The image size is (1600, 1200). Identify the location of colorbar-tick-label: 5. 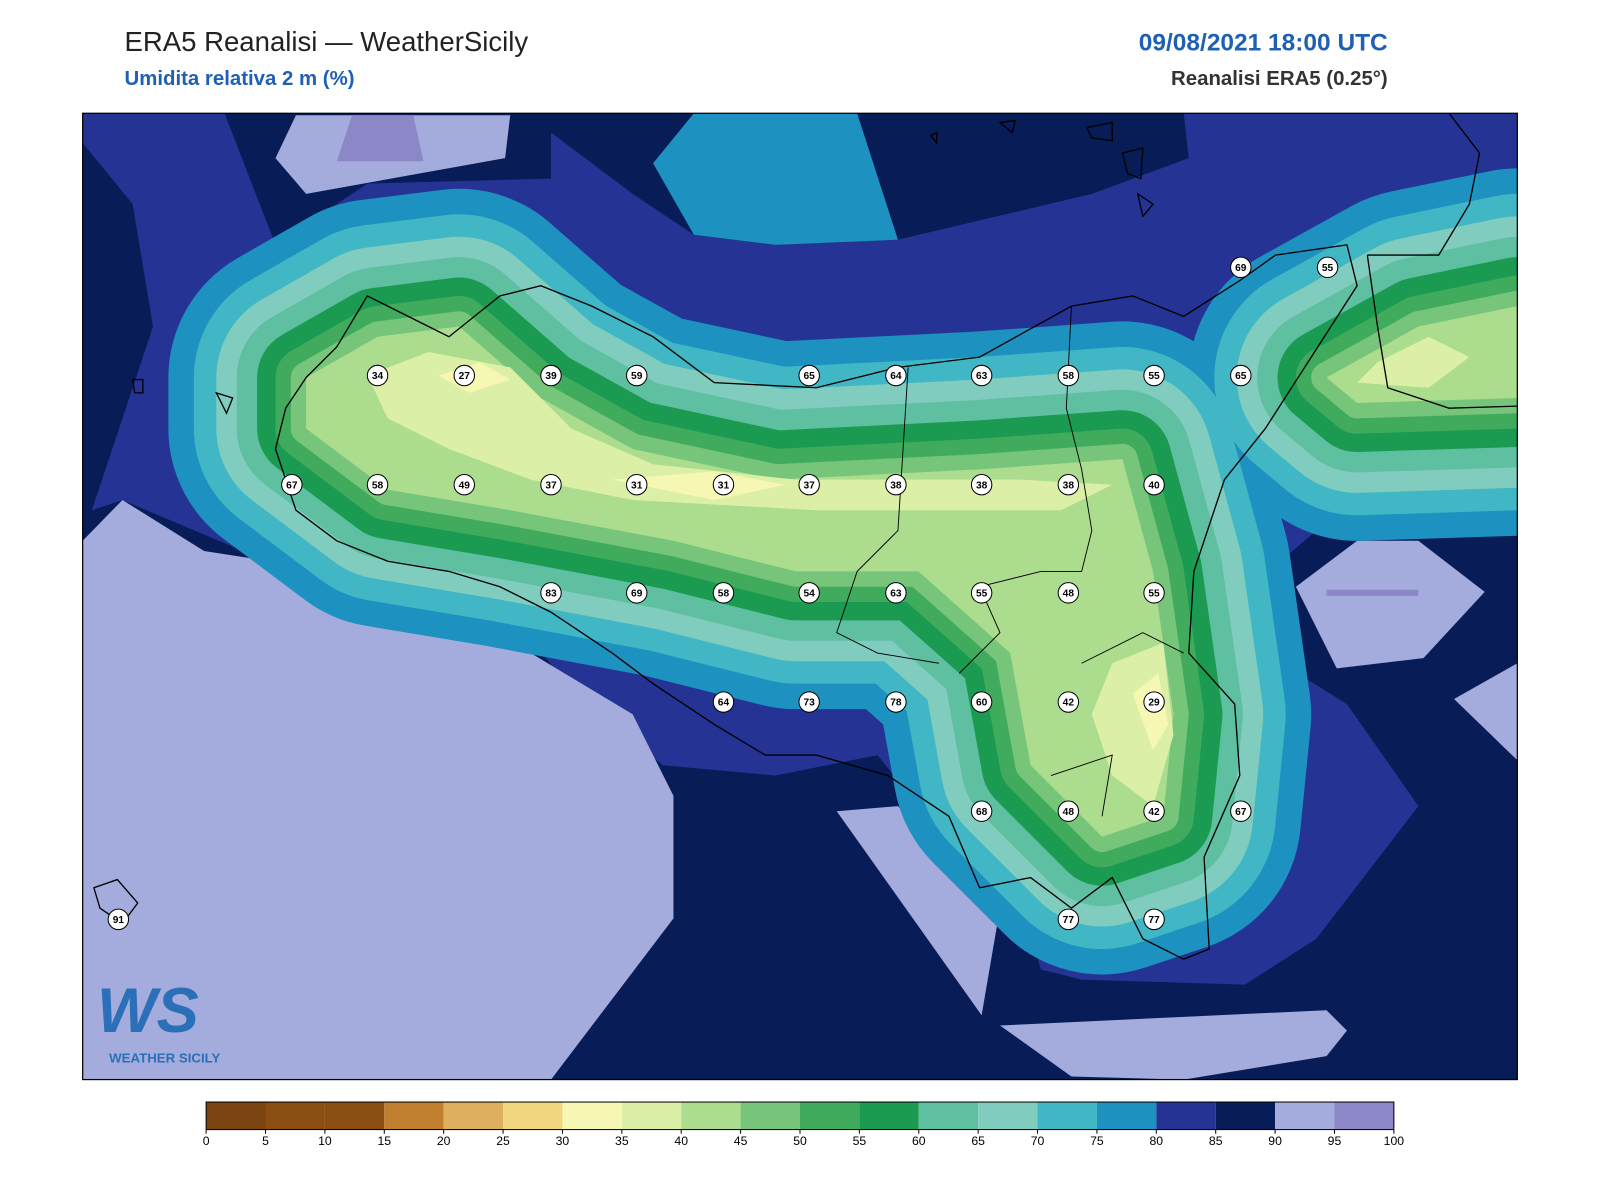
(265, 1141).